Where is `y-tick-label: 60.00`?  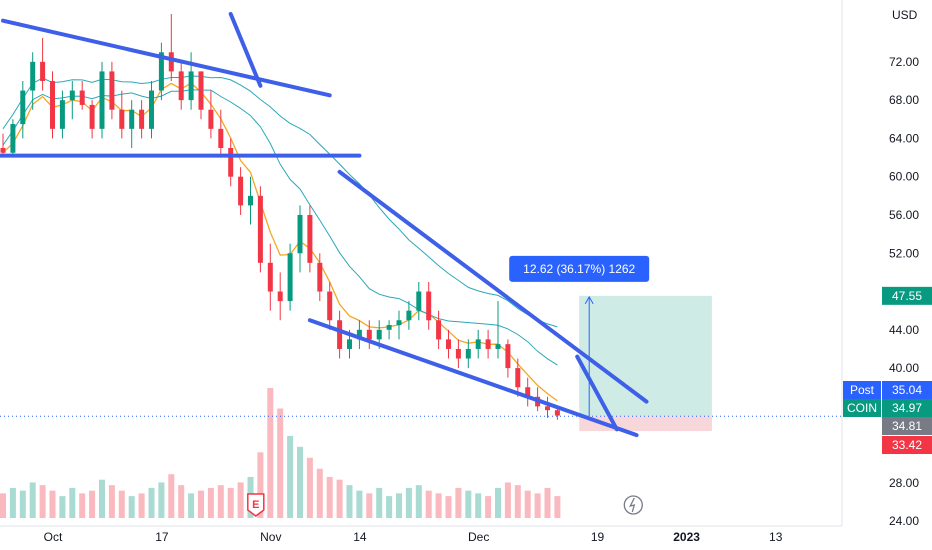
y-tick-label: 60.00 is located at coordinates (904, 177).